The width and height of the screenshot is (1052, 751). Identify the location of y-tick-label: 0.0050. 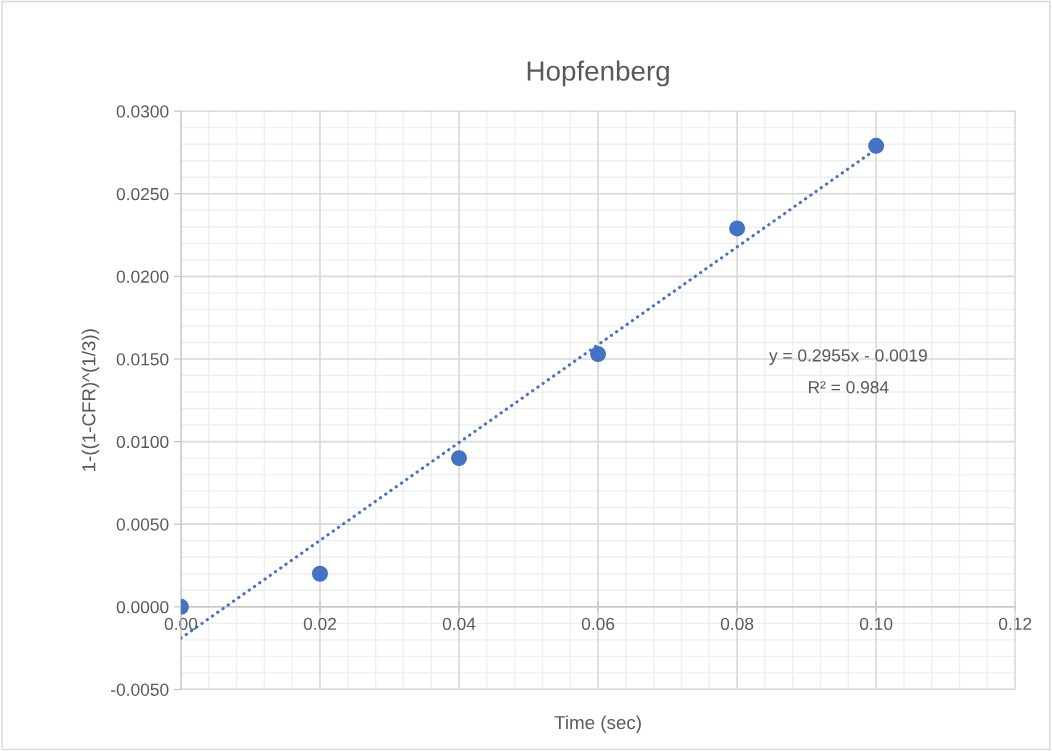
(142, 524).